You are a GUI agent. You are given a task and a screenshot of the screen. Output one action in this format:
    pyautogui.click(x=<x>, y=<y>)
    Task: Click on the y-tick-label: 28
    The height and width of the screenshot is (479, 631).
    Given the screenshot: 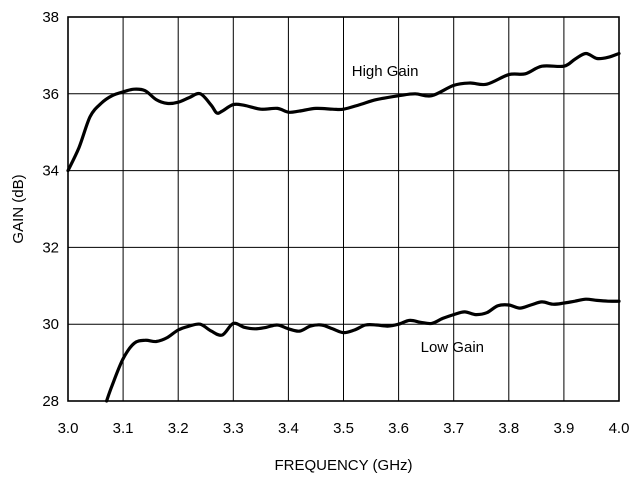 What is the action you would take?
    pyautogui.click(x=50, y=401)
    